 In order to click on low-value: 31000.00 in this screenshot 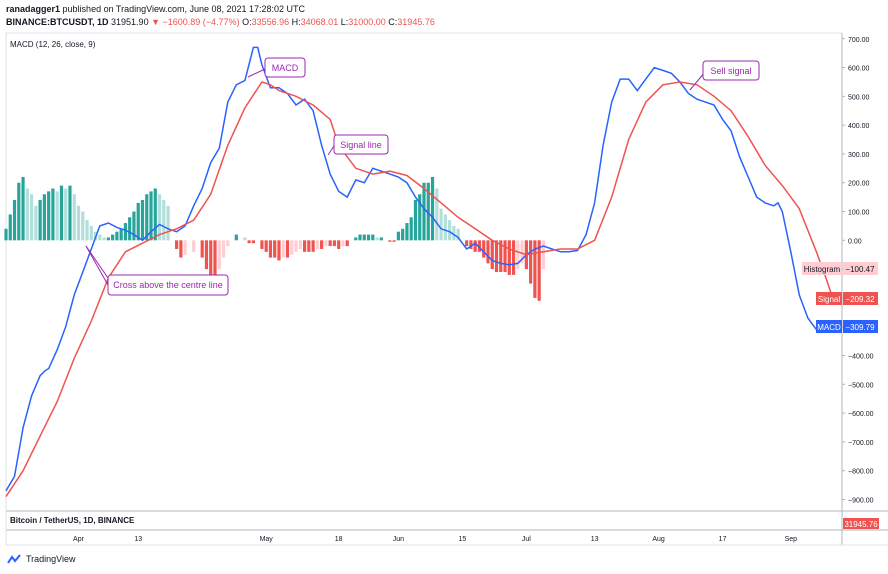, I will do `click(367, 22)`.